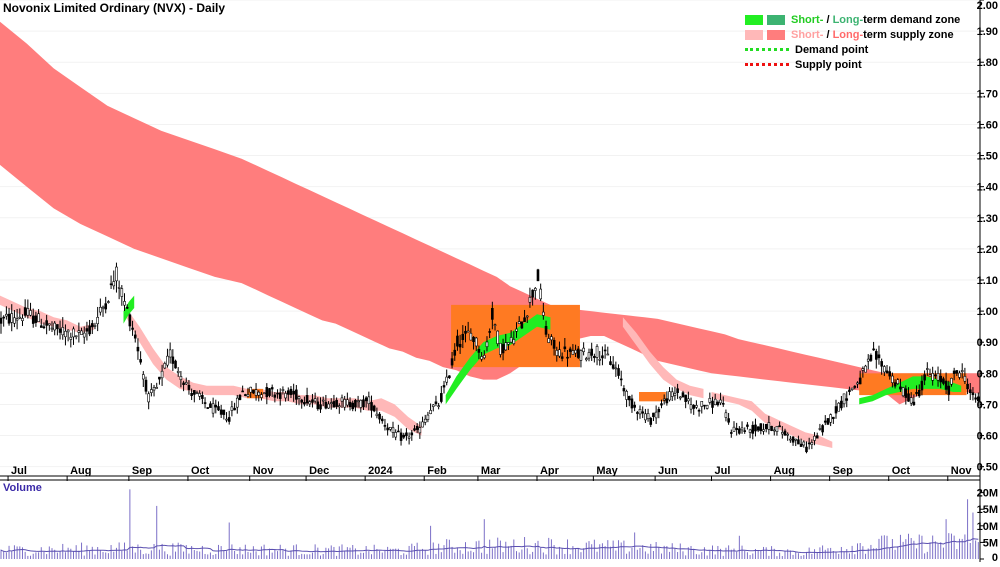 This screenshot has height=567, width=1000. Describe the element at coordinates (987, 250) in the screenshot. I see `price-tick-label: 1.20` at that location.